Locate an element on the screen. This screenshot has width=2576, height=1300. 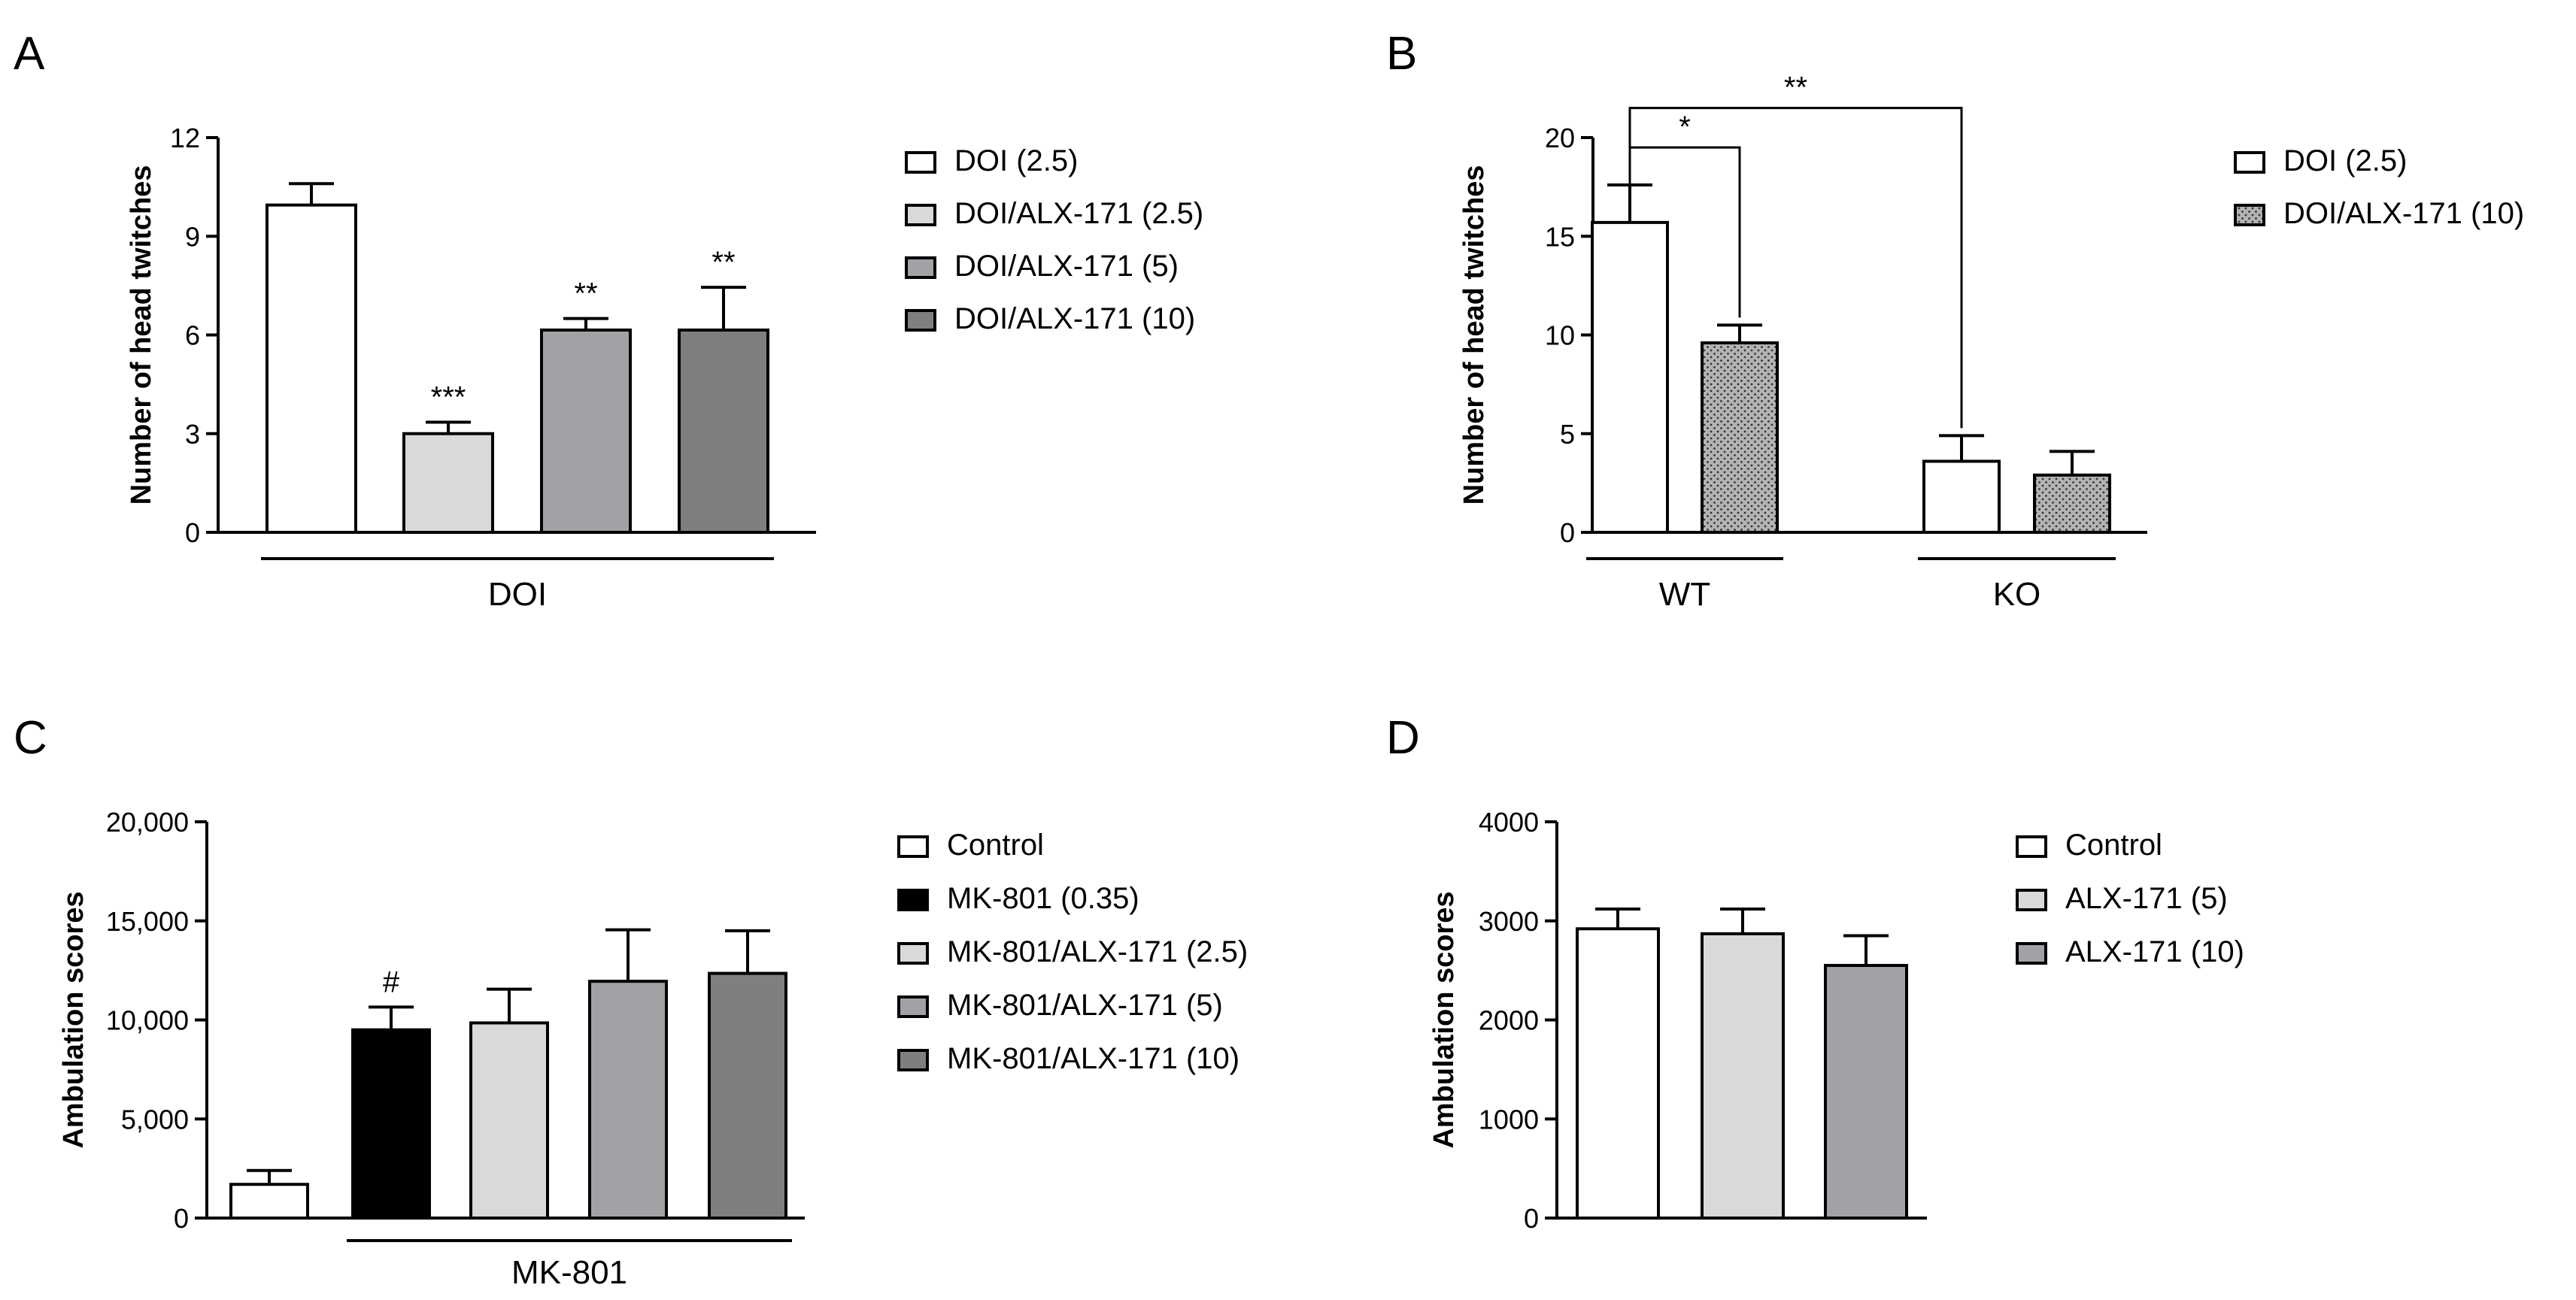
legend-label: MK-801/ALX-171 (10) is located at coordinates (1093, 1058).